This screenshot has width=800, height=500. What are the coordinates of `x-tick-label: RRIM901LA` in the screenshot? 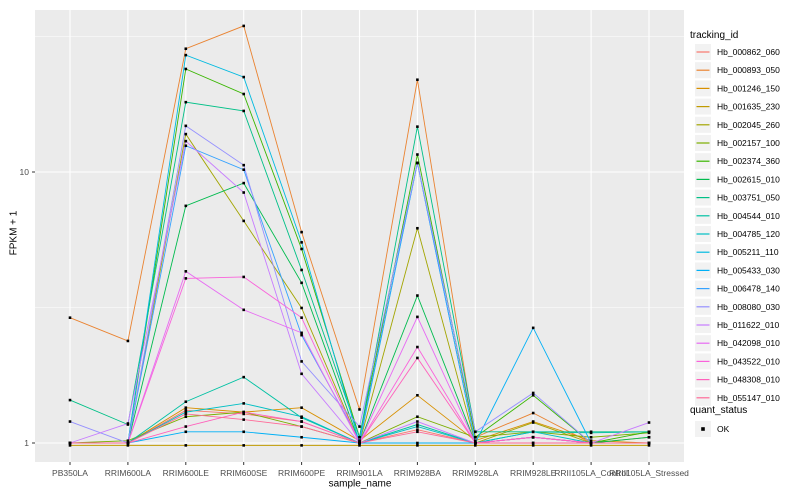 It's located at (359, 473).